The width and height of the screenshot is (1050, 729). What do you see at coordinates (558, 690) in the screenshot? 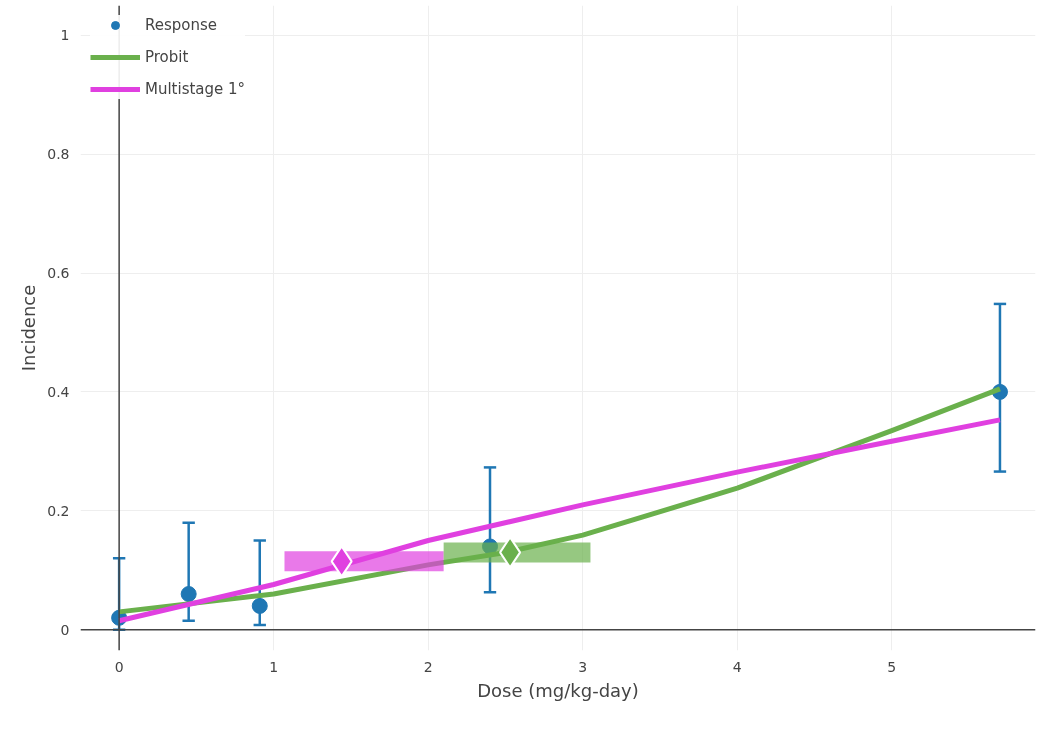
I see `x-axis-title: Dose (mg/kg-day)` at bounding box center [558, 690].